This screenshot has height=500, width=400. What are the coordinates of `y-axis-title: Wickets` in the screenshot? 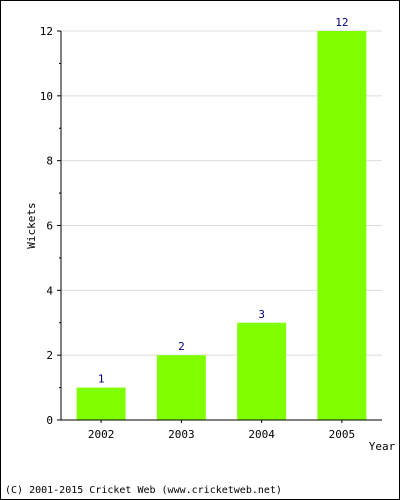 It's located at (31, 225).